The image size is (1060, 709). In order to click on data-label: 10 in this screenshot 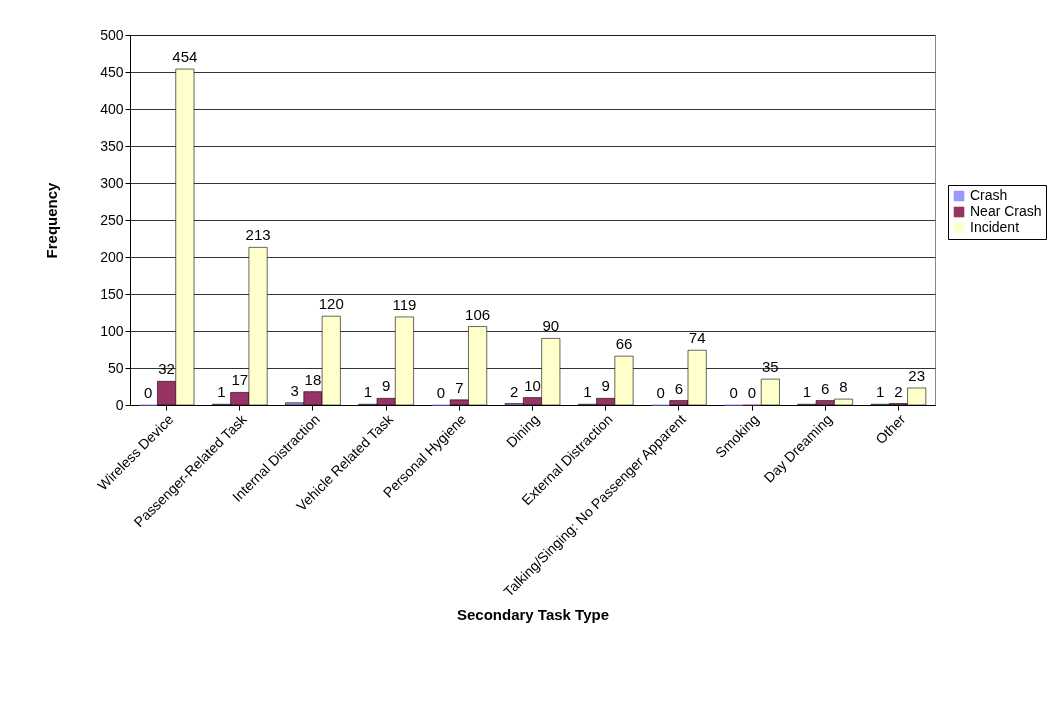, I will do `click(532, 385)`.